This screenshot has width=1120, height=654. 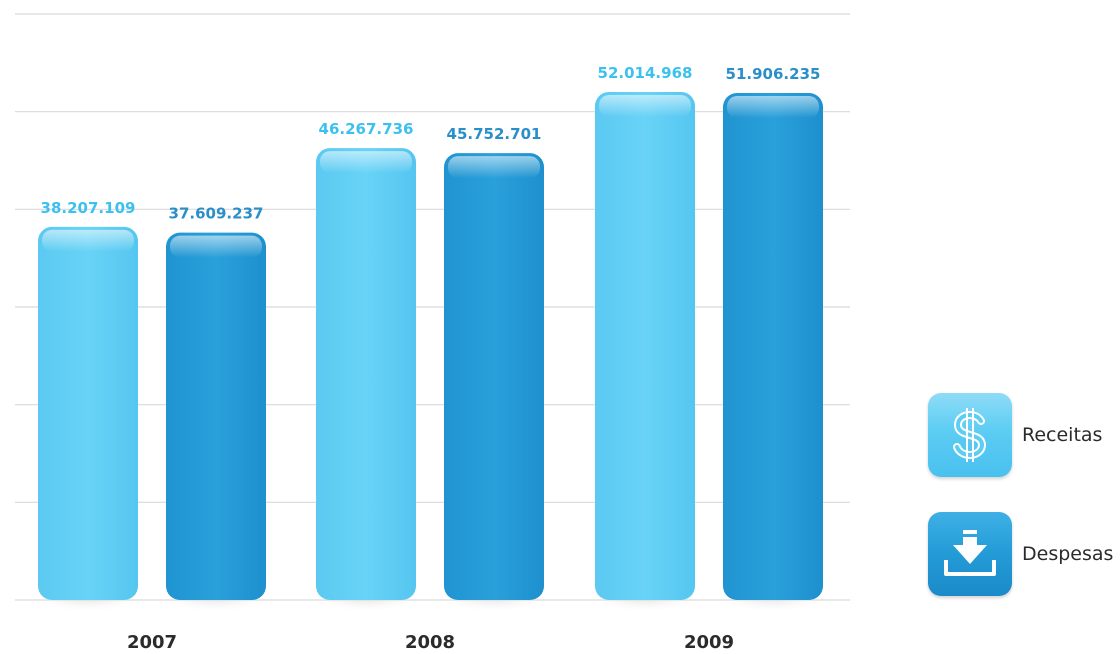 What do you see at coordinates (1062, 435) in the screenshot?
I see `legend-label-receitas: Receitas` at bounding box center [1062, 435].